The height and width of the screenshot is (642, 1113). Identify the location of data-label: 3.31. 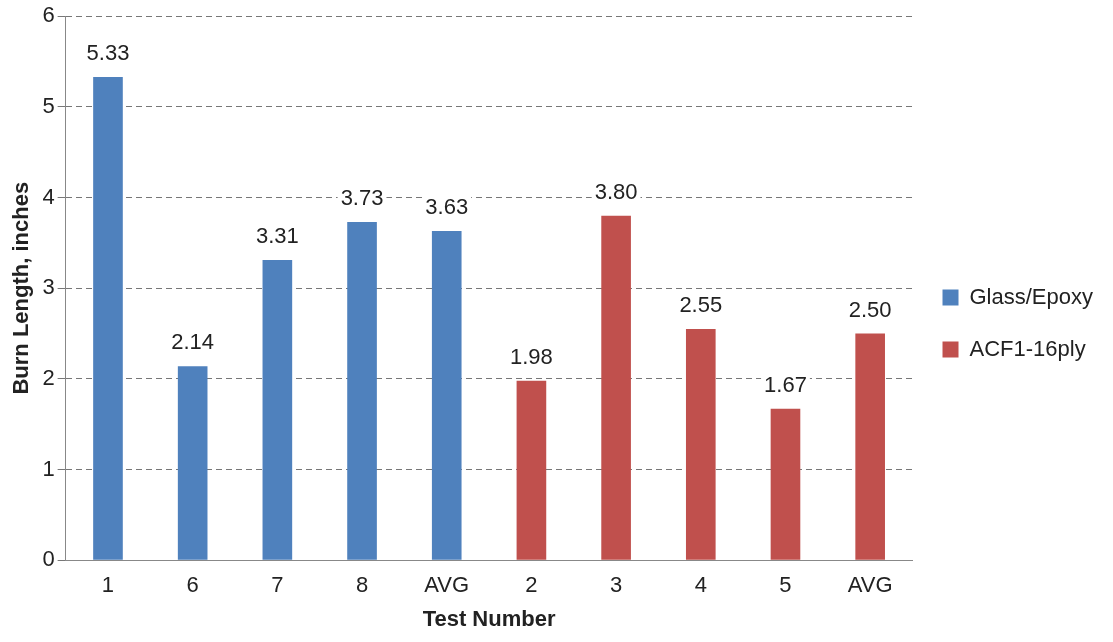
(277, 236).